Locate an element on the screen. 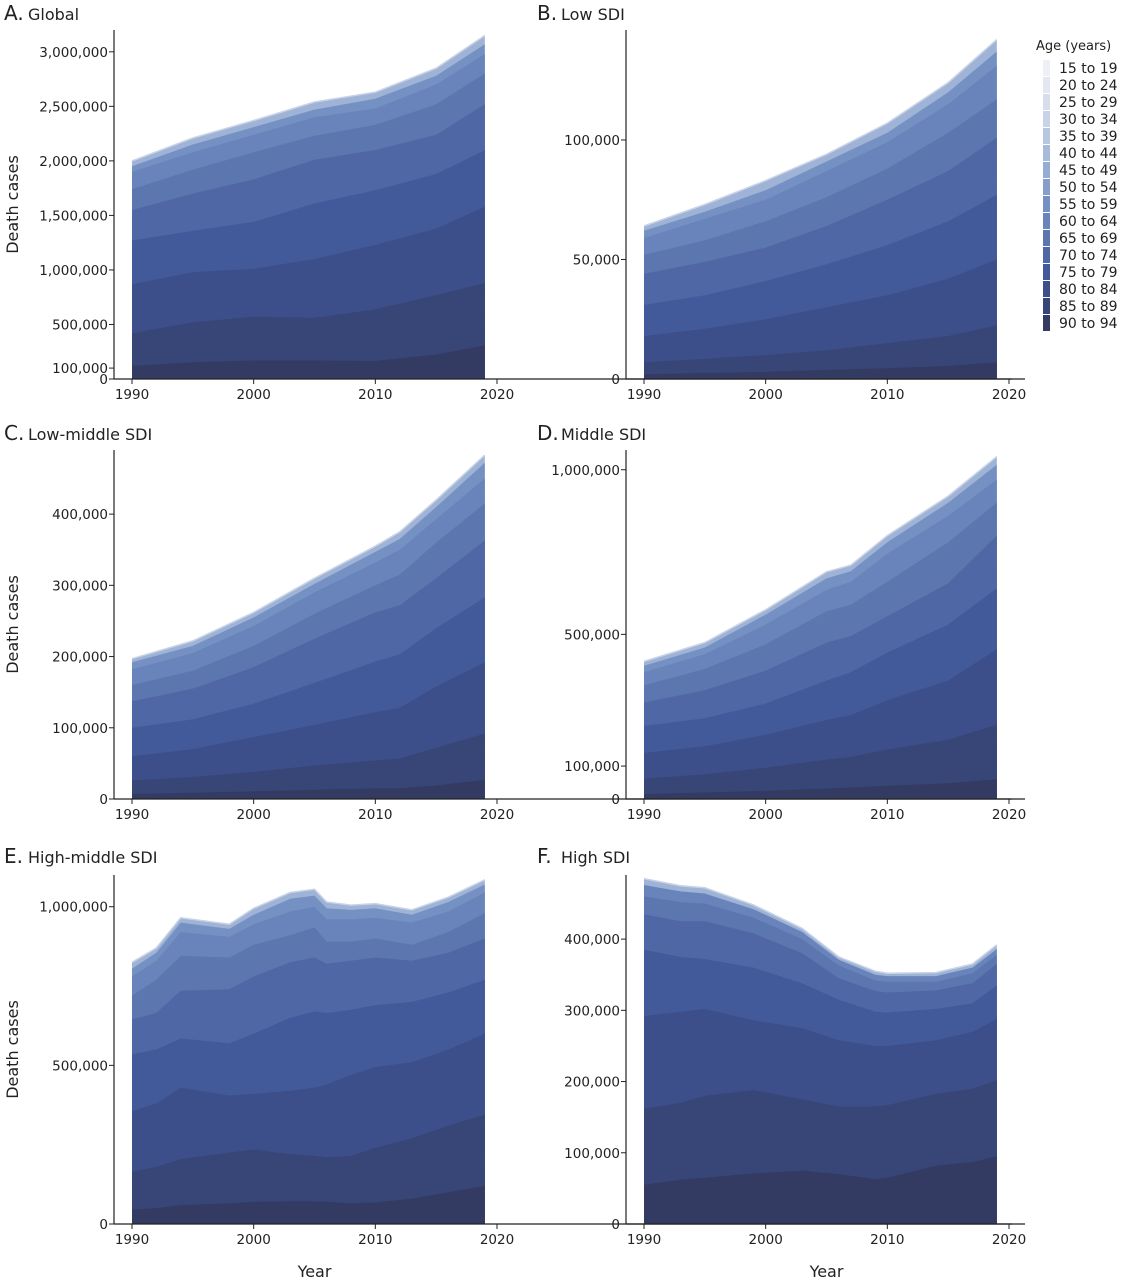 Image resolution: width=1127 pixels, height=1280 pixels. legend-label: 65 to 69 is located at coordinates (1088, 239).